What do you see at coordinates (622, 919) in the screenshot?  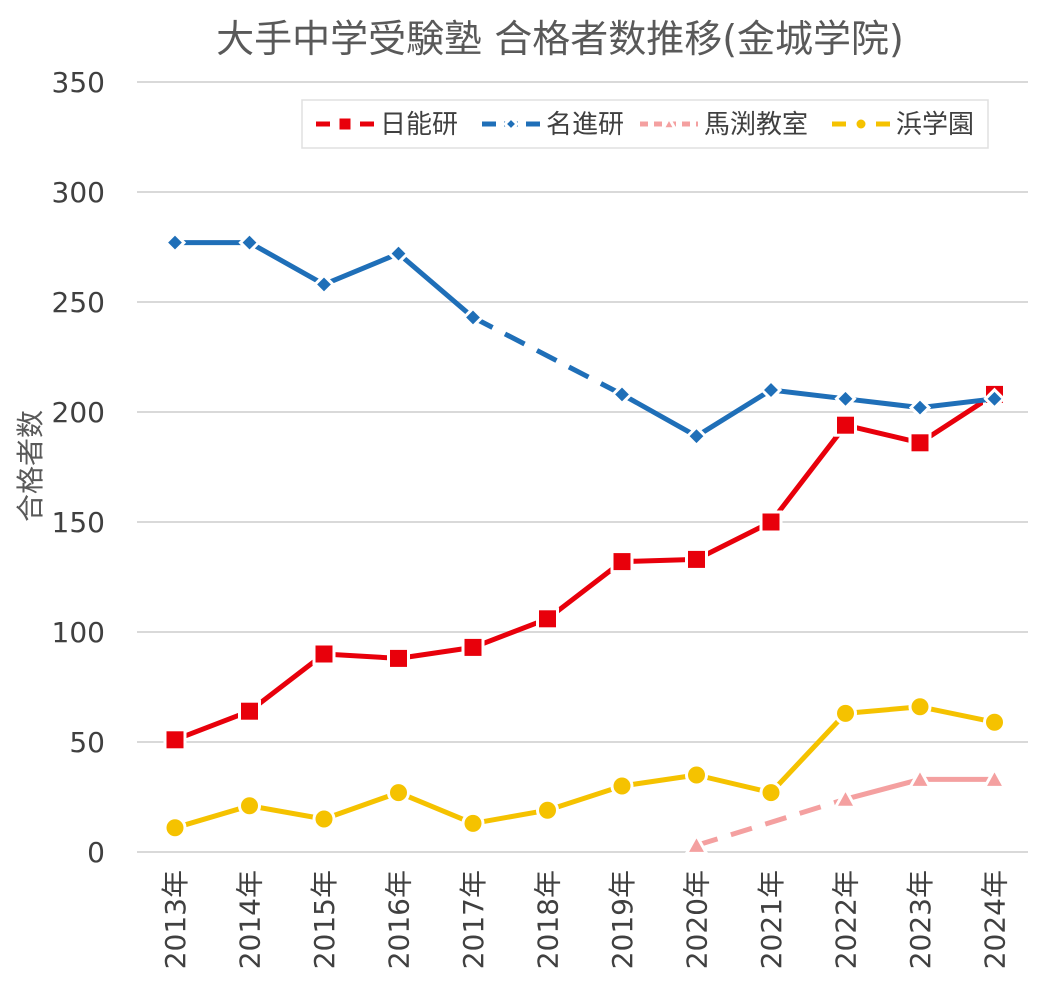 I see `x-tick-label: 2019年` at bounding box center [622, 919].